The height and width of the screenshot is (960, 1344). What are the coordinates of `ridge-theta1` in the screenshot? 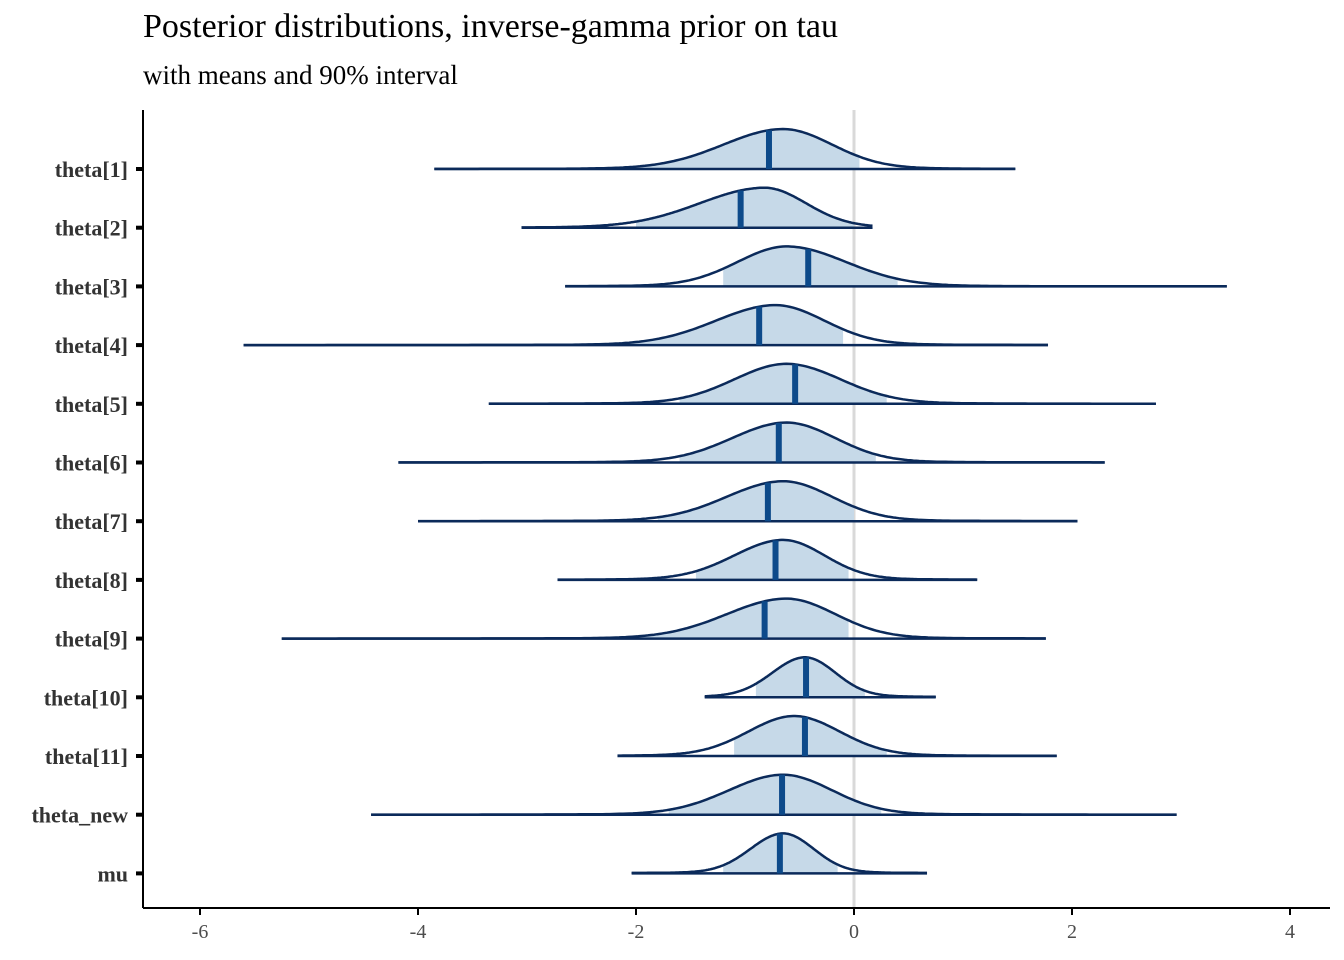 It's located at (725, 149).